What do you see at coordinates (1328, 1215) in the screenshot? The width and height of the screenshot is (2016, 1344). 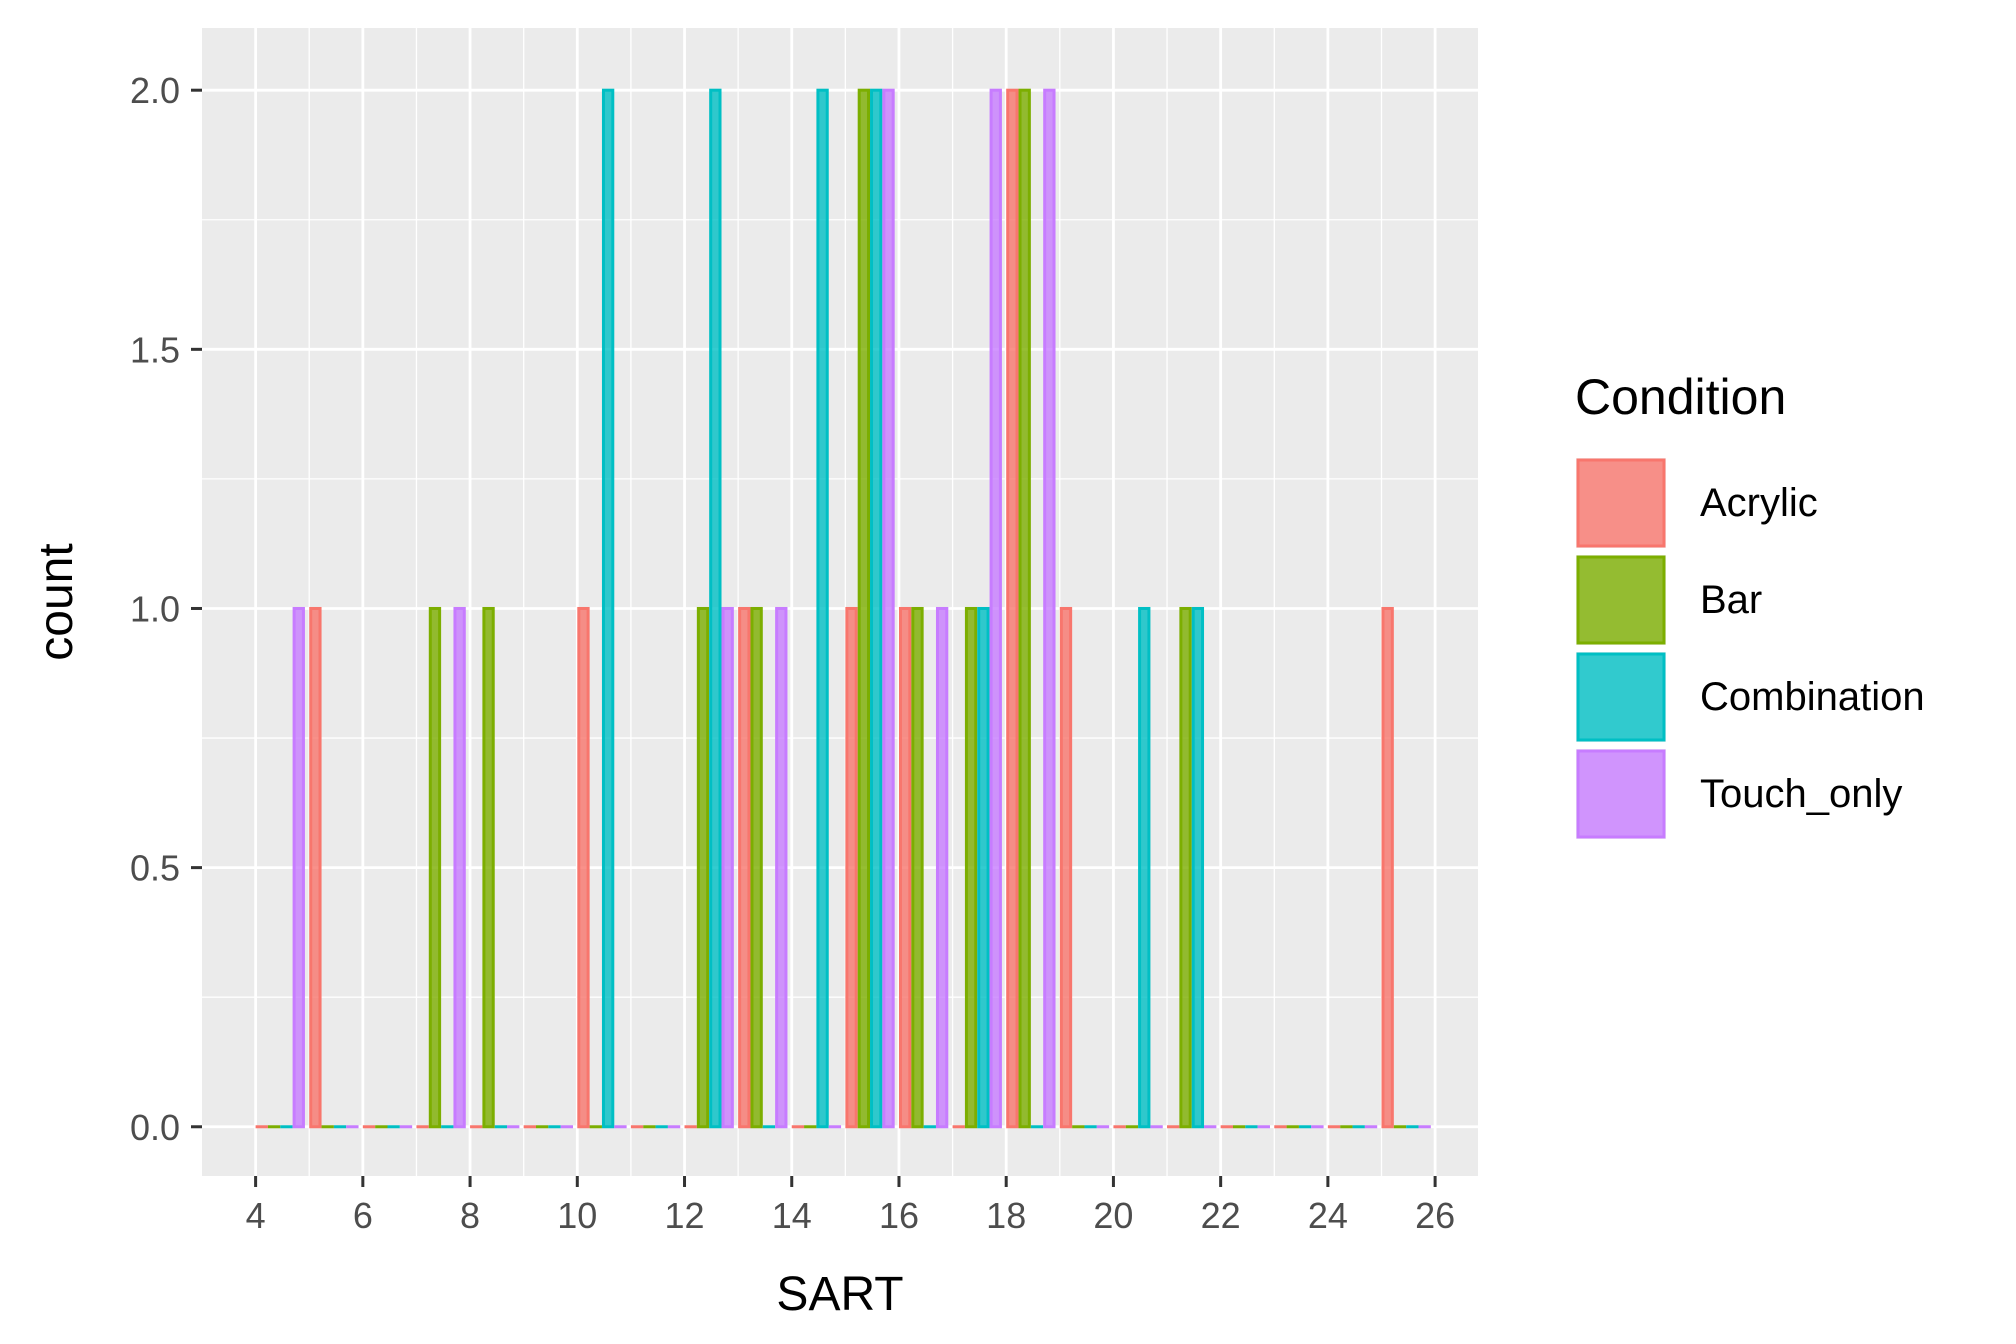 I see `x-tick-label: 24` at bounding box center [1328, 1215].